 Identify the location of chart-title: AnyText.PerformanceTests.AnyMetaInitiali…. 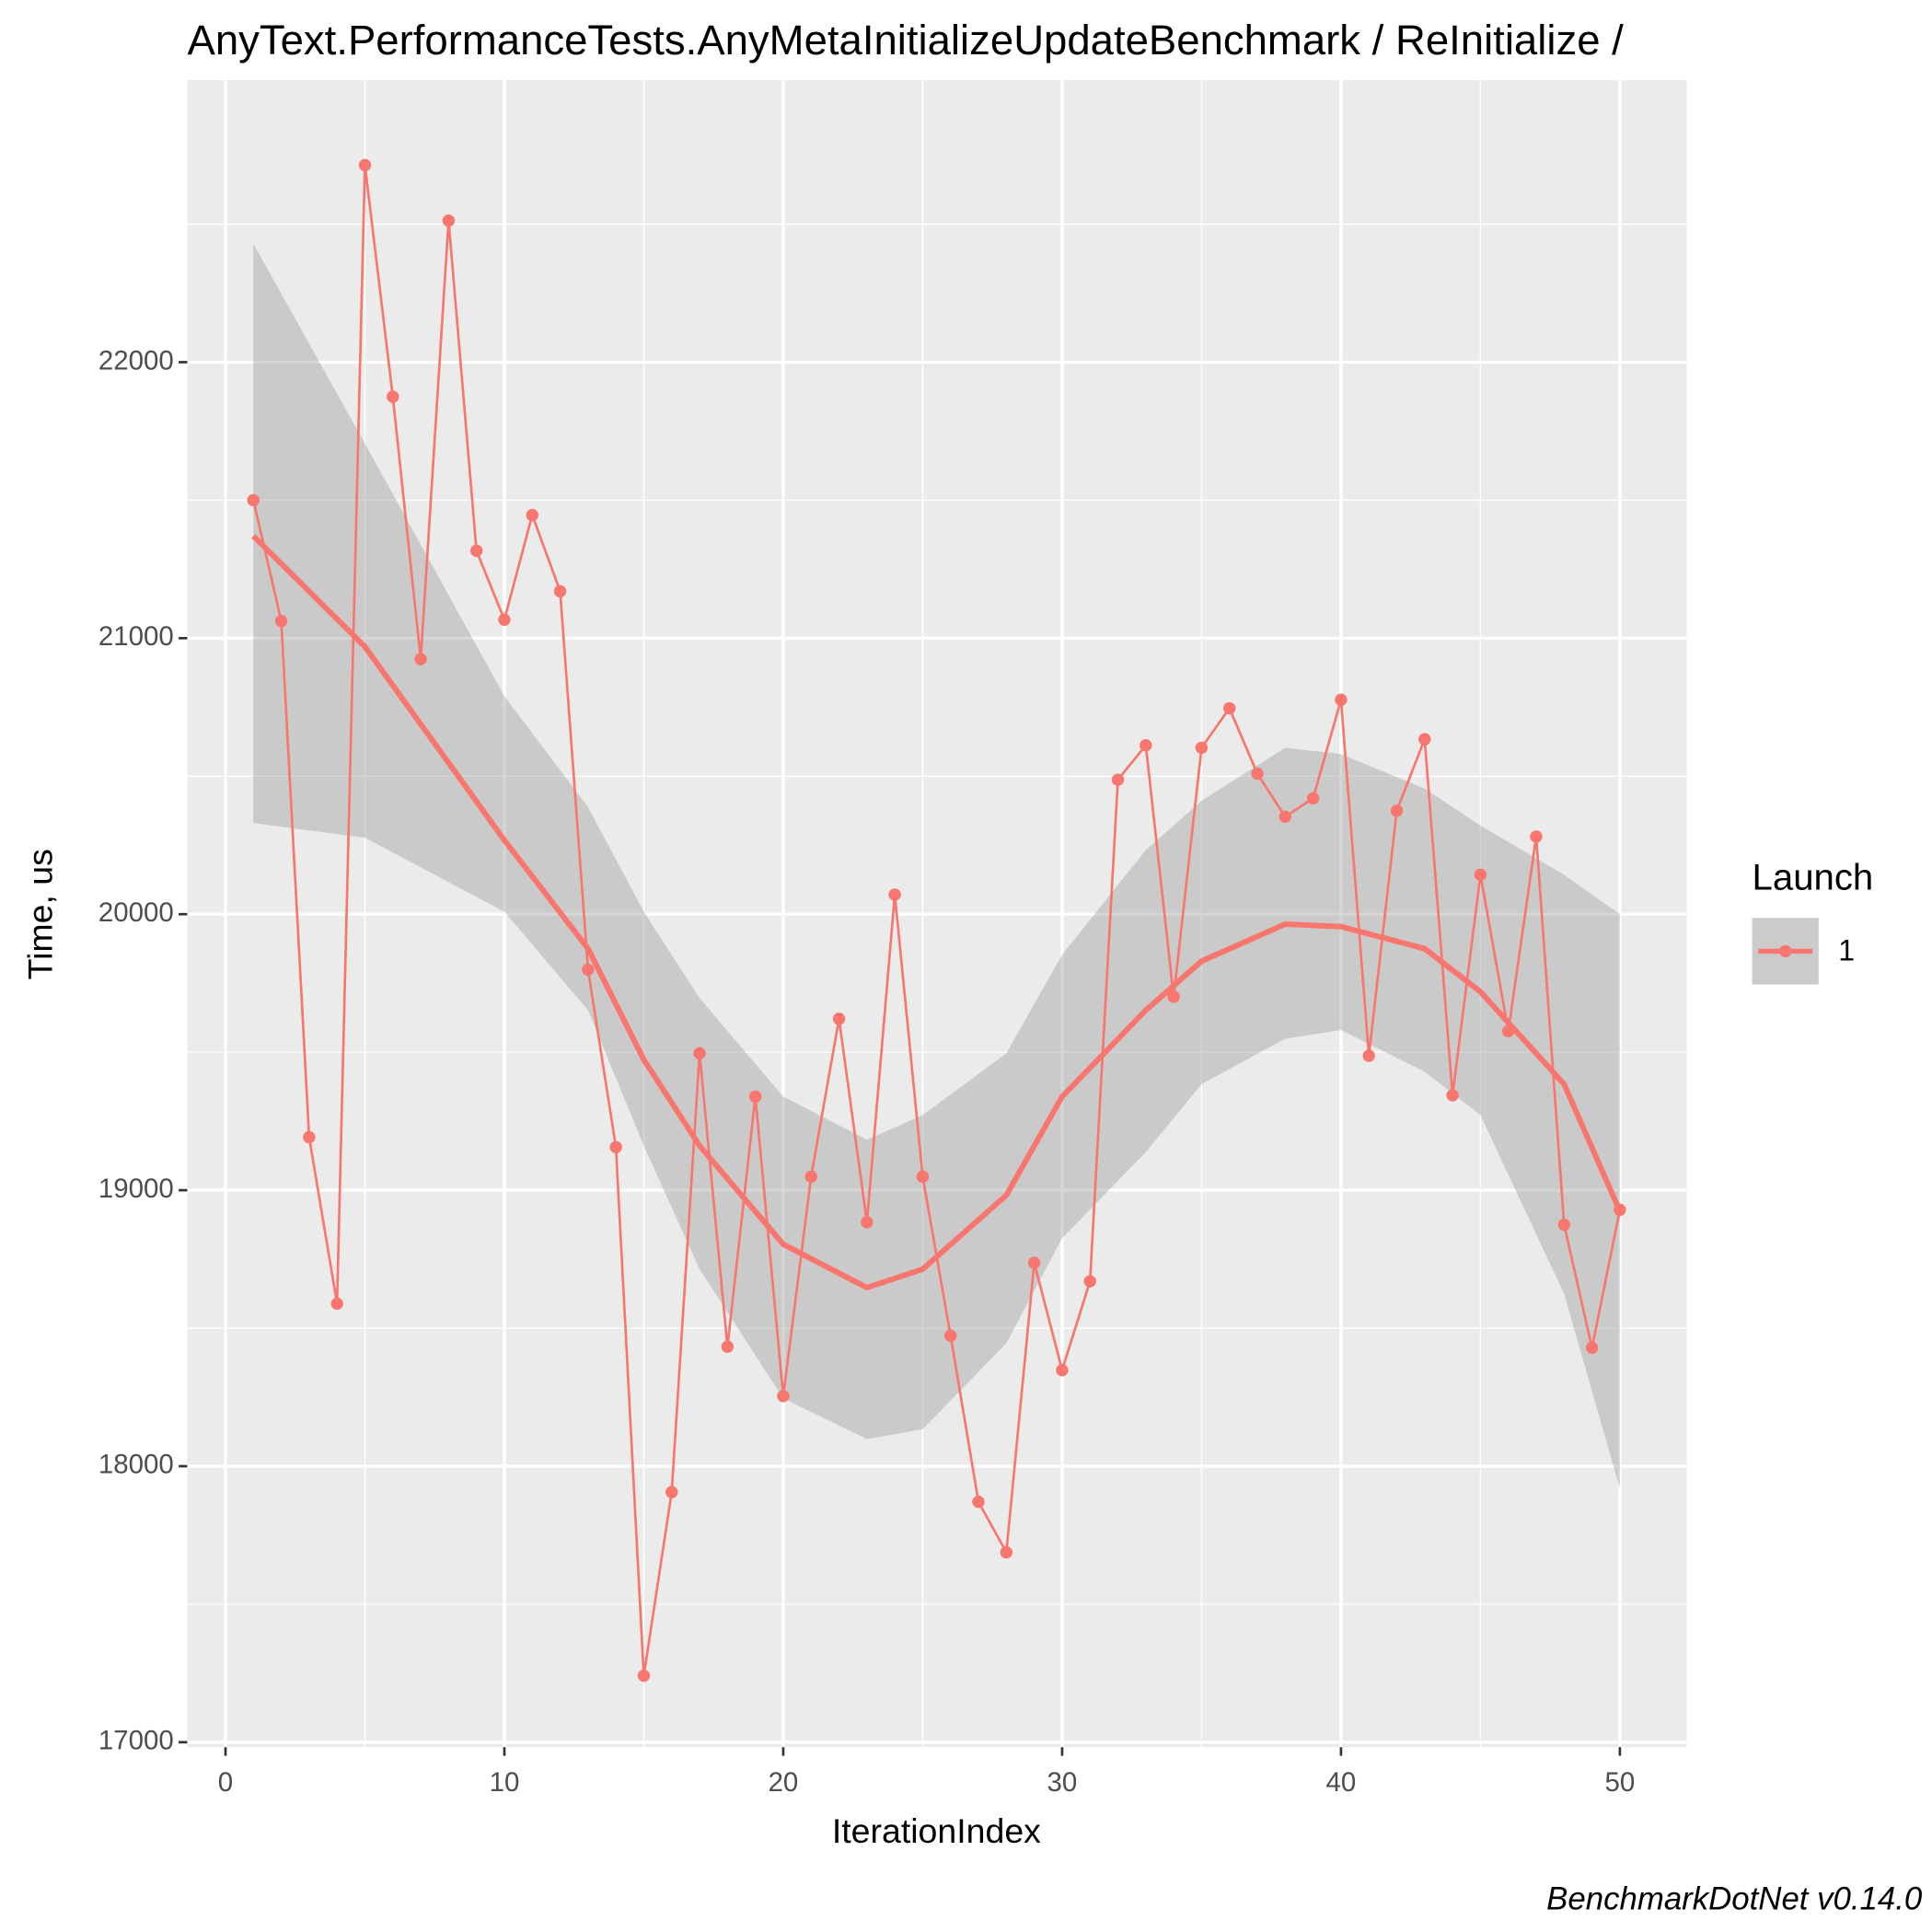
(906, 40).